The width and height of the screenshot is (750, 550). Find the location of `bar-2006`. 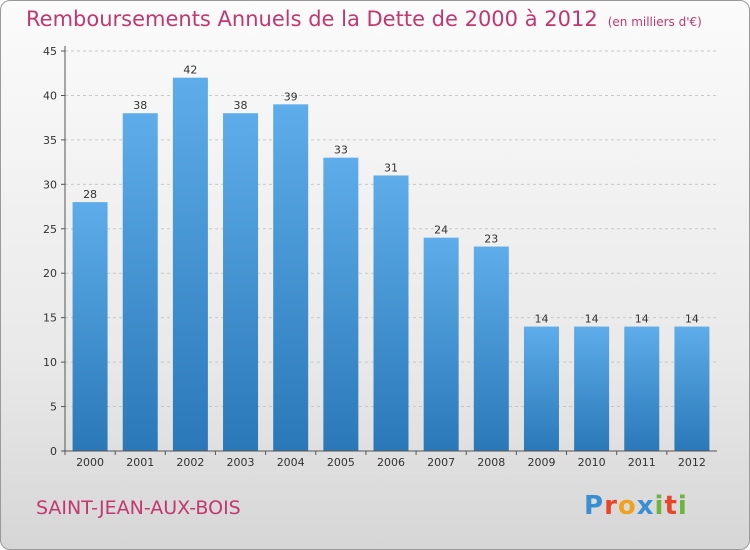

bar-2006 is located at coordinates (391, 313).